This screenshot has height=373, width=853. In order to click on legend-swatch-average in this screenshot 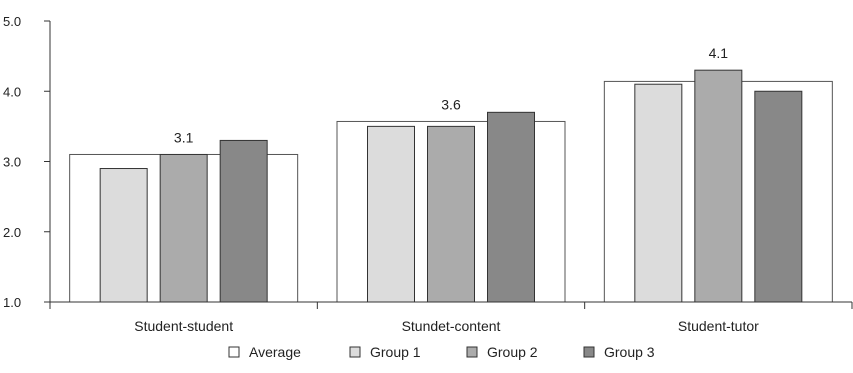, I will do `click(234, 352)`.